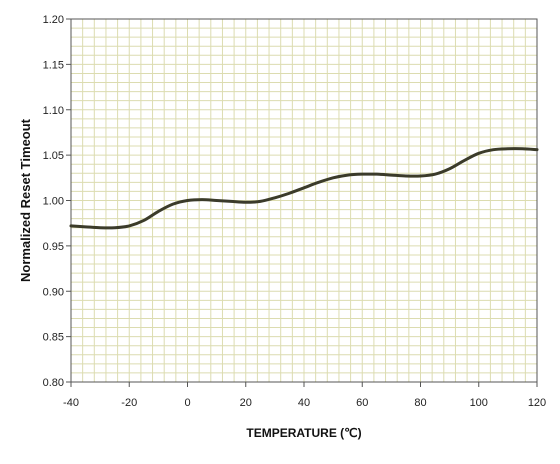 The image size is (560, 464). I want to click on y-axis: 0.80 0.85 0.90 0.95 1.00 1.05 1.10 1.15 1.20, so click(57, 201).